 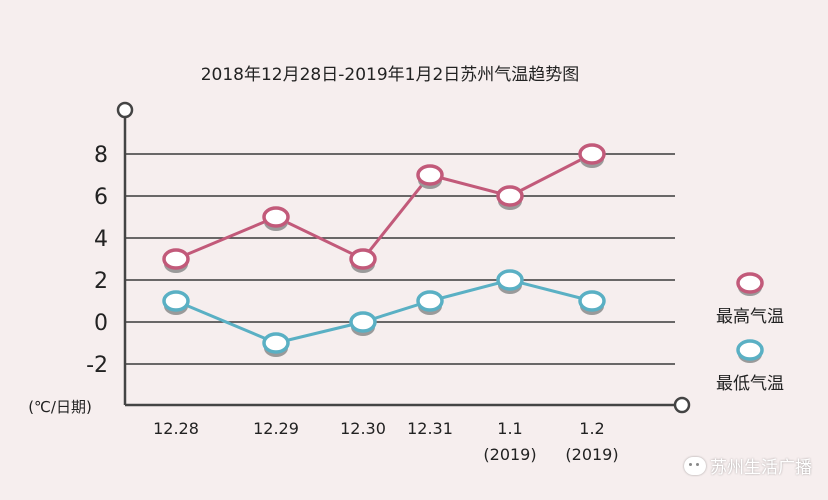 What do you see at coordinates (509, 428) in the screenshot?
I see `x-tick-label: 1.1` at bounding box center [509, 428].